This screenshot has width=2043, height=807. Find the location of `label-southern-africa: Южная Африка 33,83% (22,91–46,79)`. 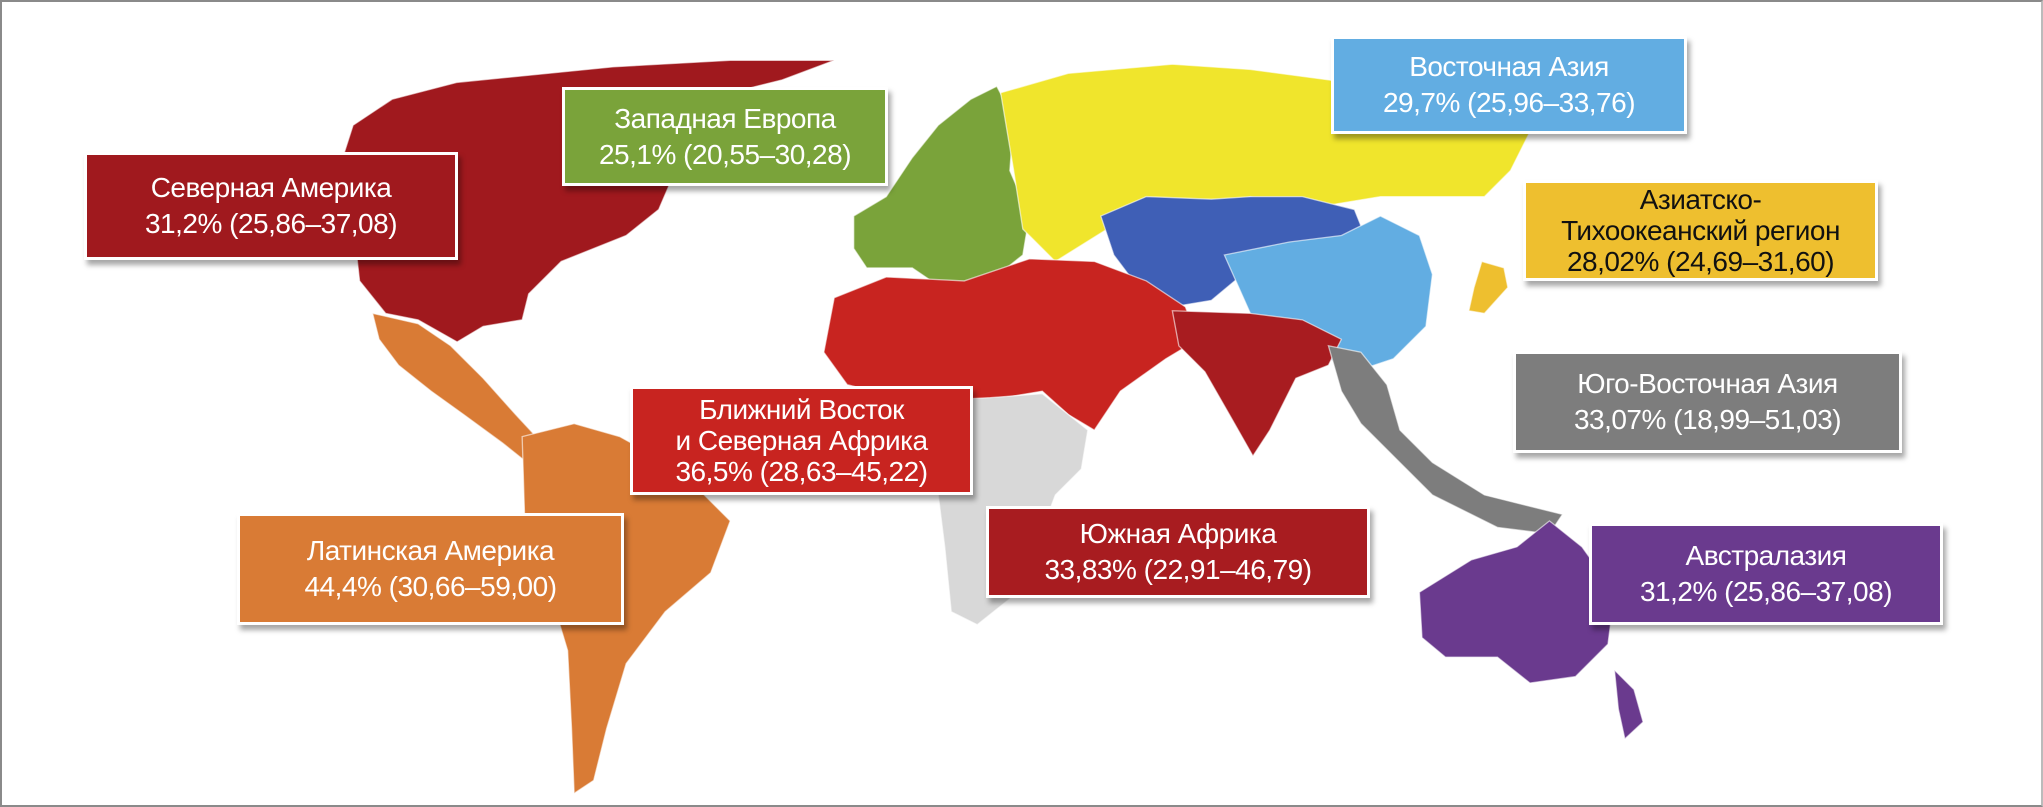

label-southern-africa: Южная Африка 33,83% (22,91–46,79) is located at coordinates (1178, 552).